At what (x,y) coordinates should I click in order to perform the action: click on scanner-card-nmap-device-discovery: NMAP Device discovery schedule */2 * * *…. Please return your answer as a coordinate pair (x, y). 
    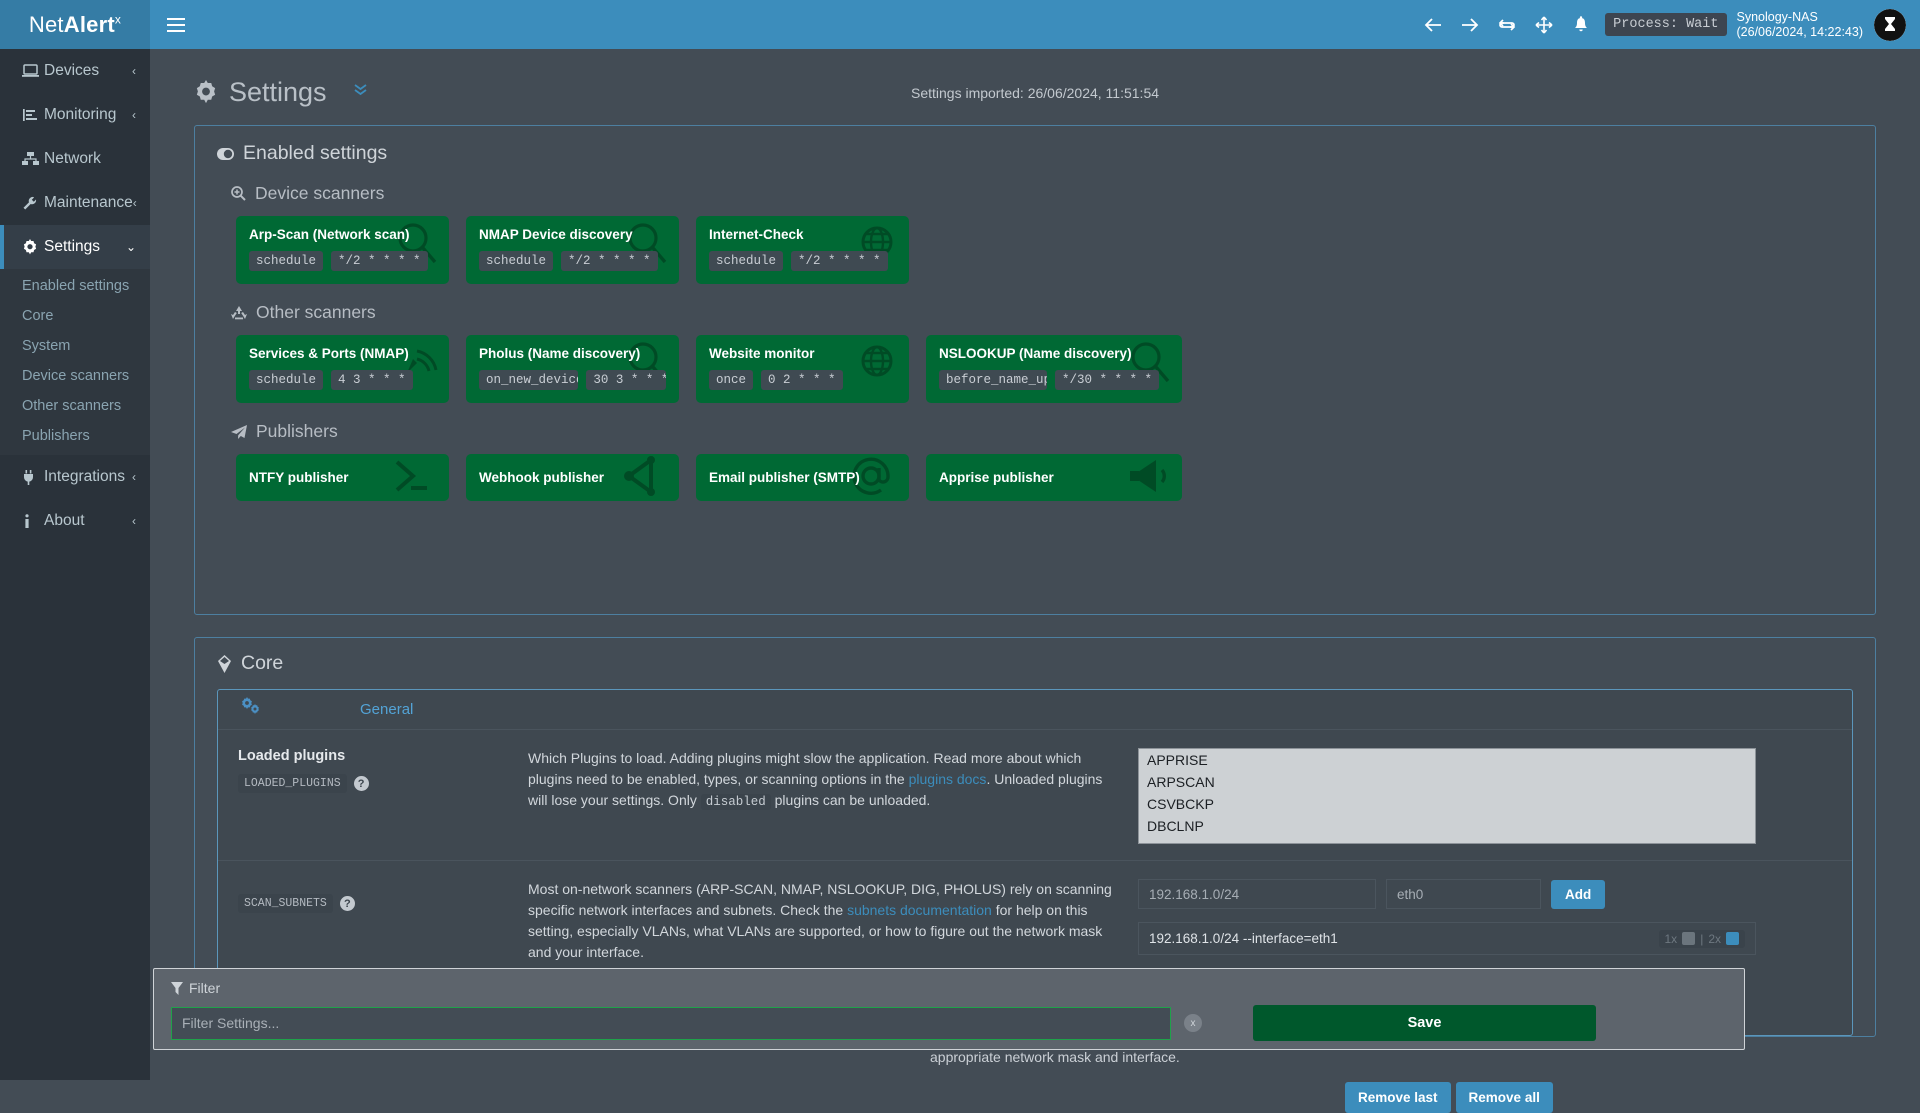
    Looking at the image, I should click on (572, 250).